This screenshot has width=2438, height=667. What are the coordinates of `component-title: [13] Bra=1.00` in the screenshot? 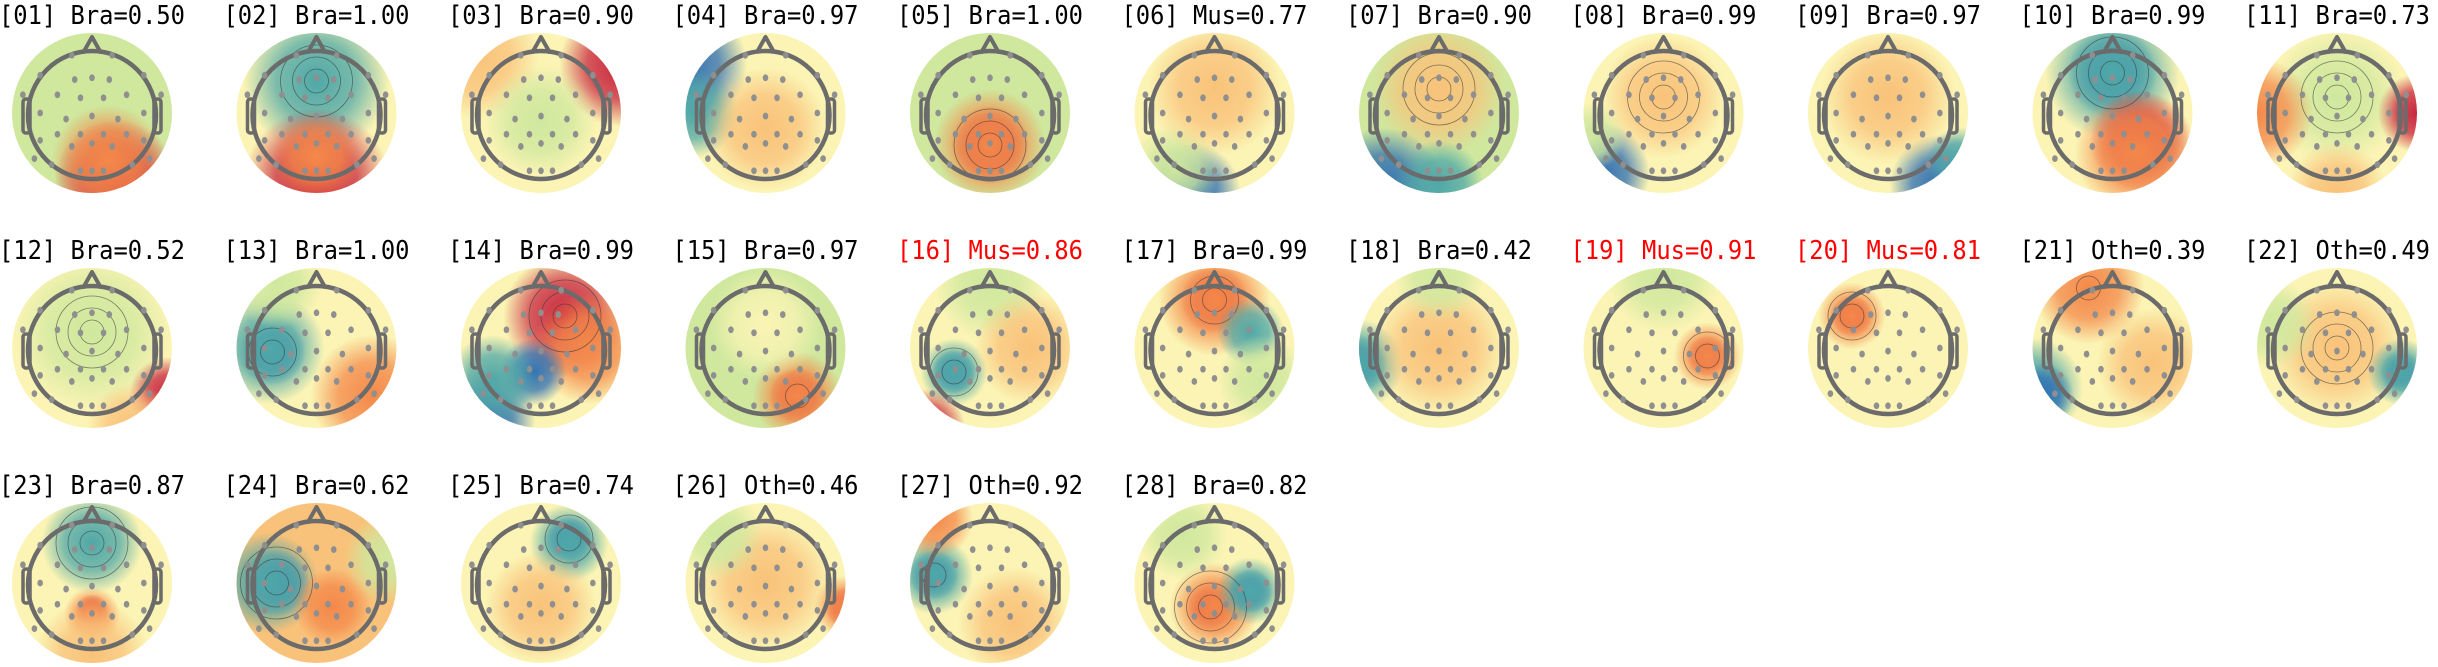 It's located at (317, 251).